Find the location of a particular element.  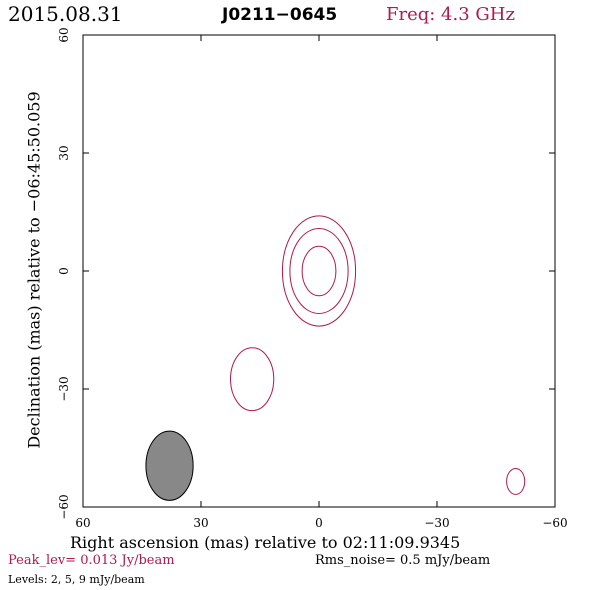

x-tick-label: −60 is located at coordinates (554, 523).